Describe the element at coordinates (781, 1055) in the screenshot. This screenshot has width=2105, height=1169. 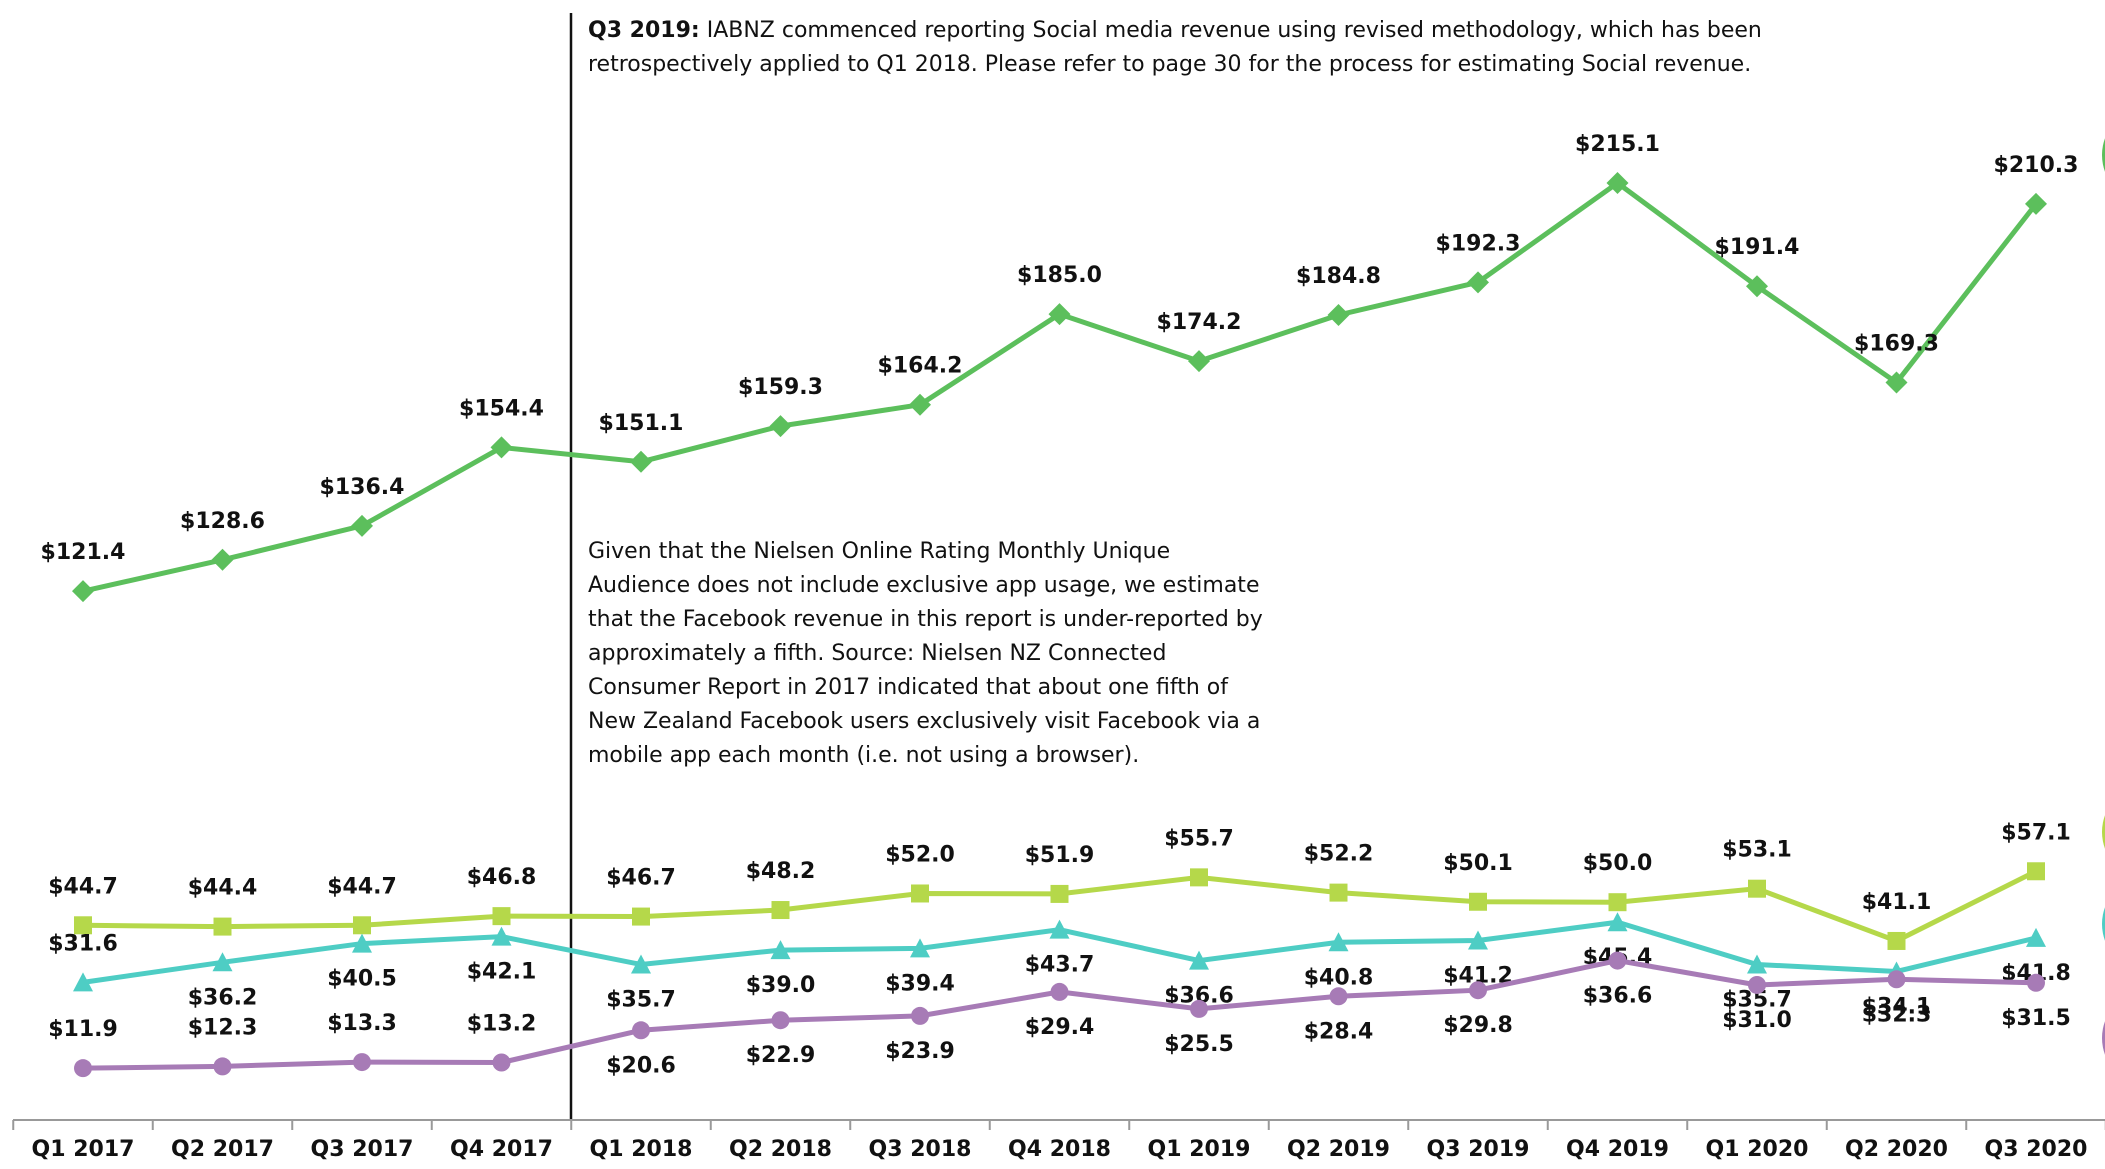
I see `data-label: $22.9` at that location.